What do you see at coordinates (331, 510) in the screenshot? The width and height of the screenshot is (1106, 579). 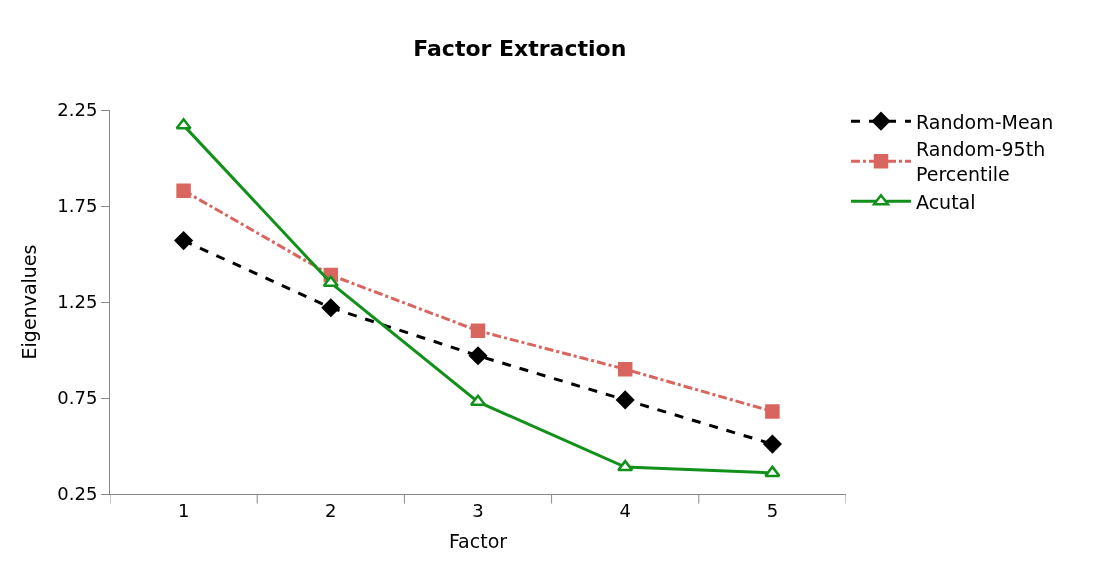 I see `x-tick-label: 2` at bounding box center [331, 510].